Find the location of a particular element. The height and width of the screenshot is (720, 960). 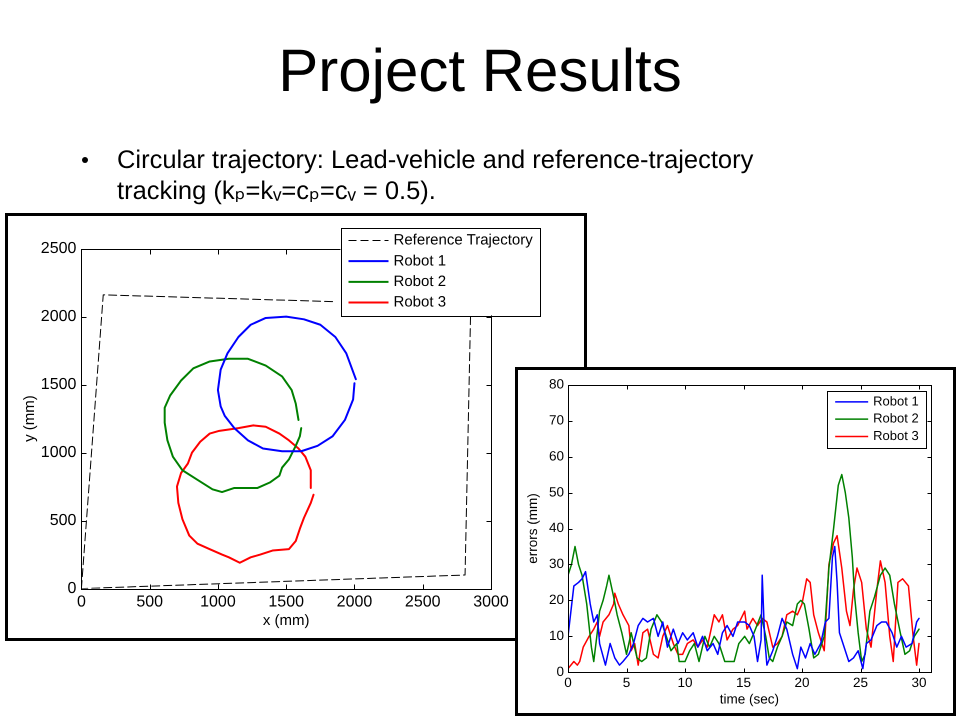

x-tick-label: 2000 is located at coordinates (354, 602).